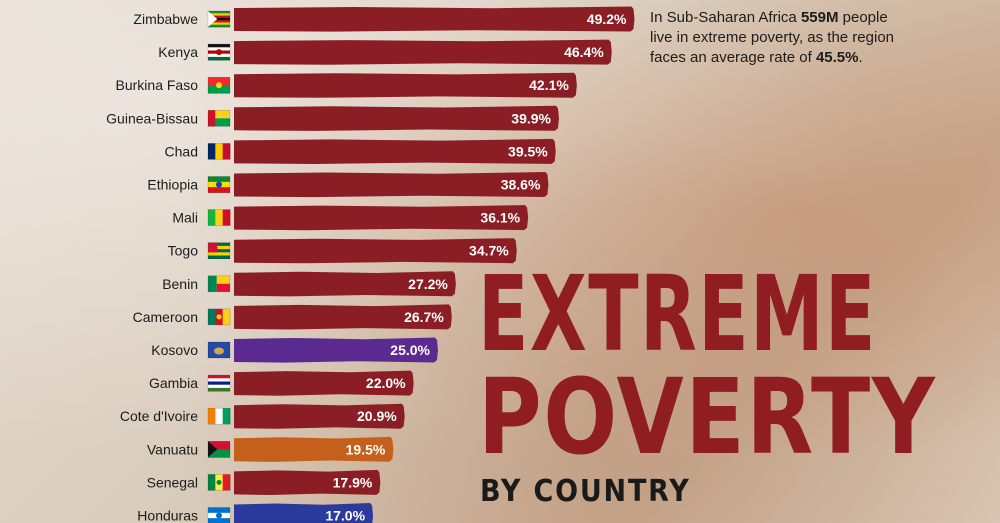  I want to click on annotation-text-part: ., so click(860, 57).